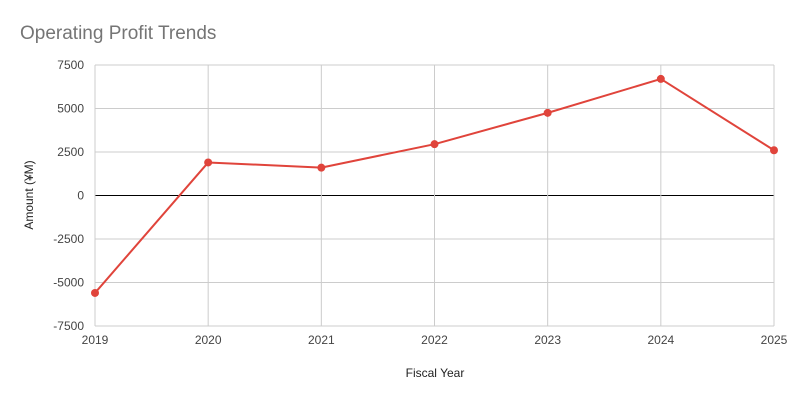 Image resolution: width=800 pixels, height=400 pixels. What do you see at coordinates (29, 194) in the screenshot?
I see `y-axis-label: Amount (¥M)` at bounding box center [29, 194].